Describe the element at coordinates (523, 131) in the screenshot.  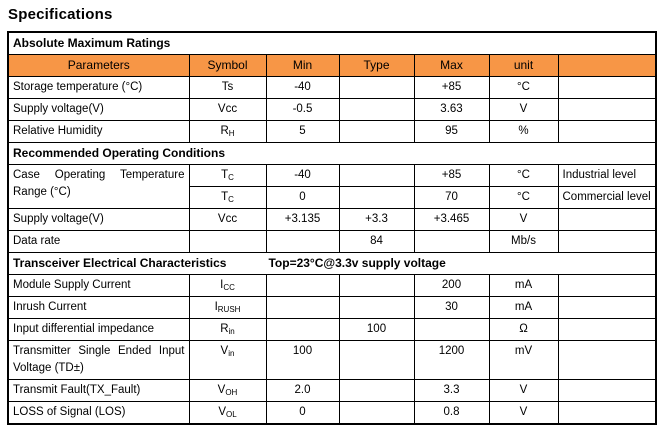
I see `unit-cell: %` at that location.